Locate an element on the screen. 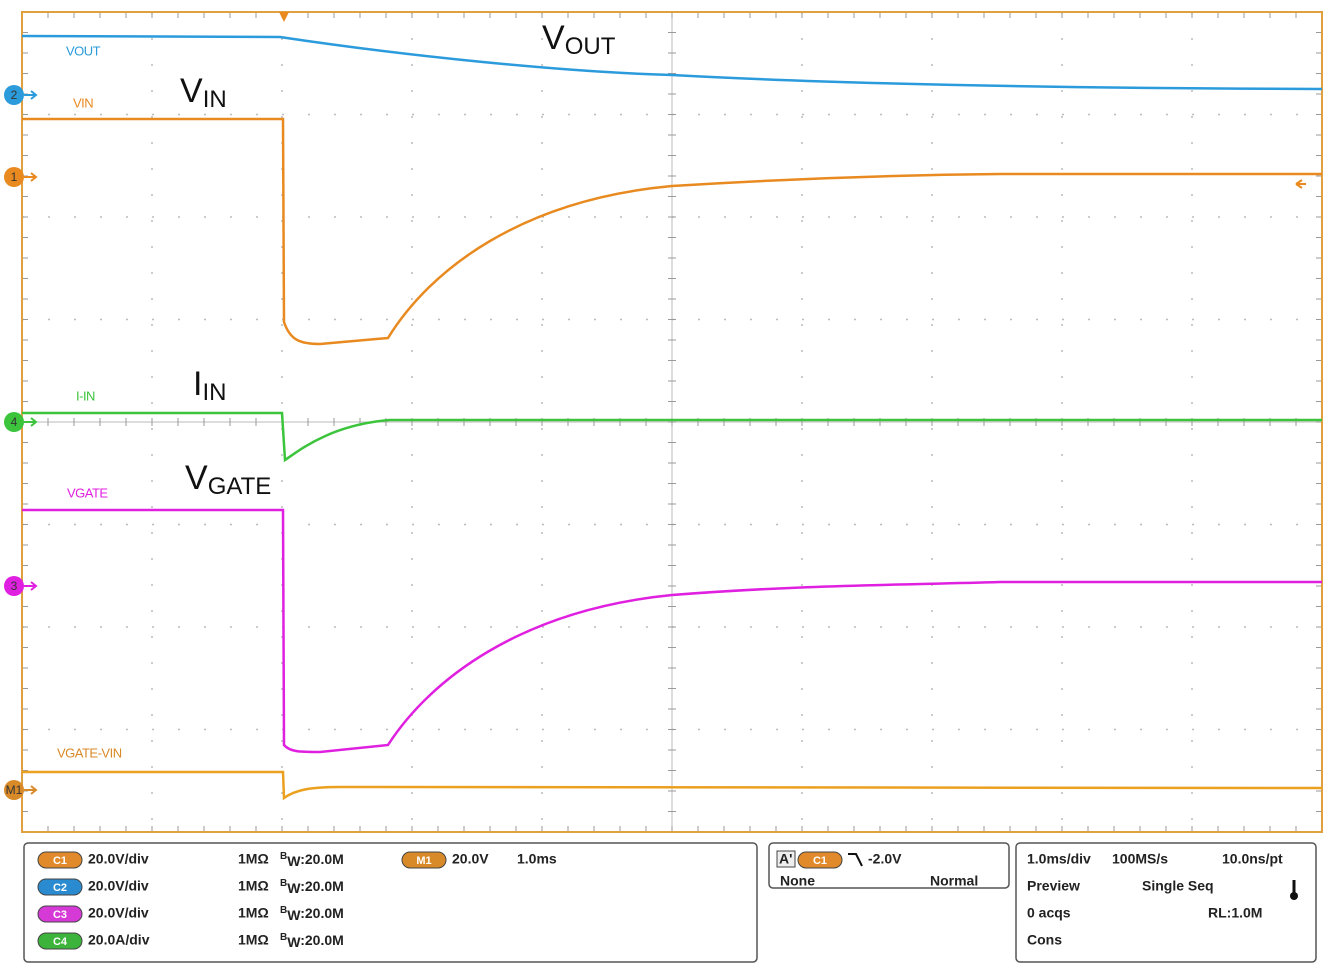  badge-label: C4 is located at coordinates (60, 942).